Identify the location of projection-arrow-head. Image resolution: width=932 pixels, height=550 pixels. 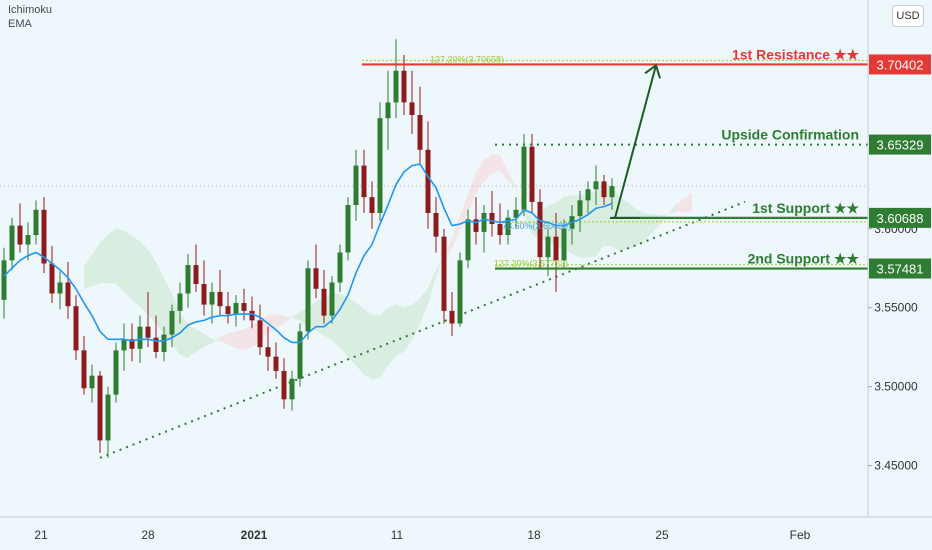
(652, 71).